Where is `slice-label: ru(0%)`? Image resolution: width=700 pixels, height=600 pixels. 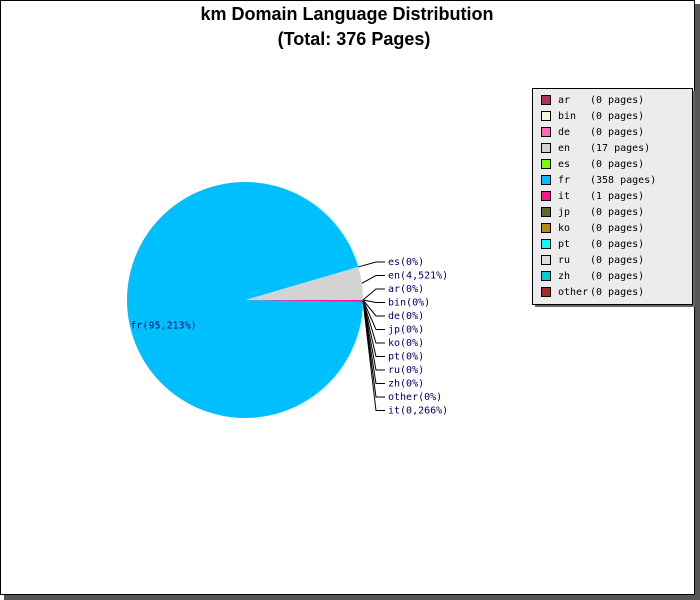
slice-label: ru(0%) is located at coordinates (406, 370).